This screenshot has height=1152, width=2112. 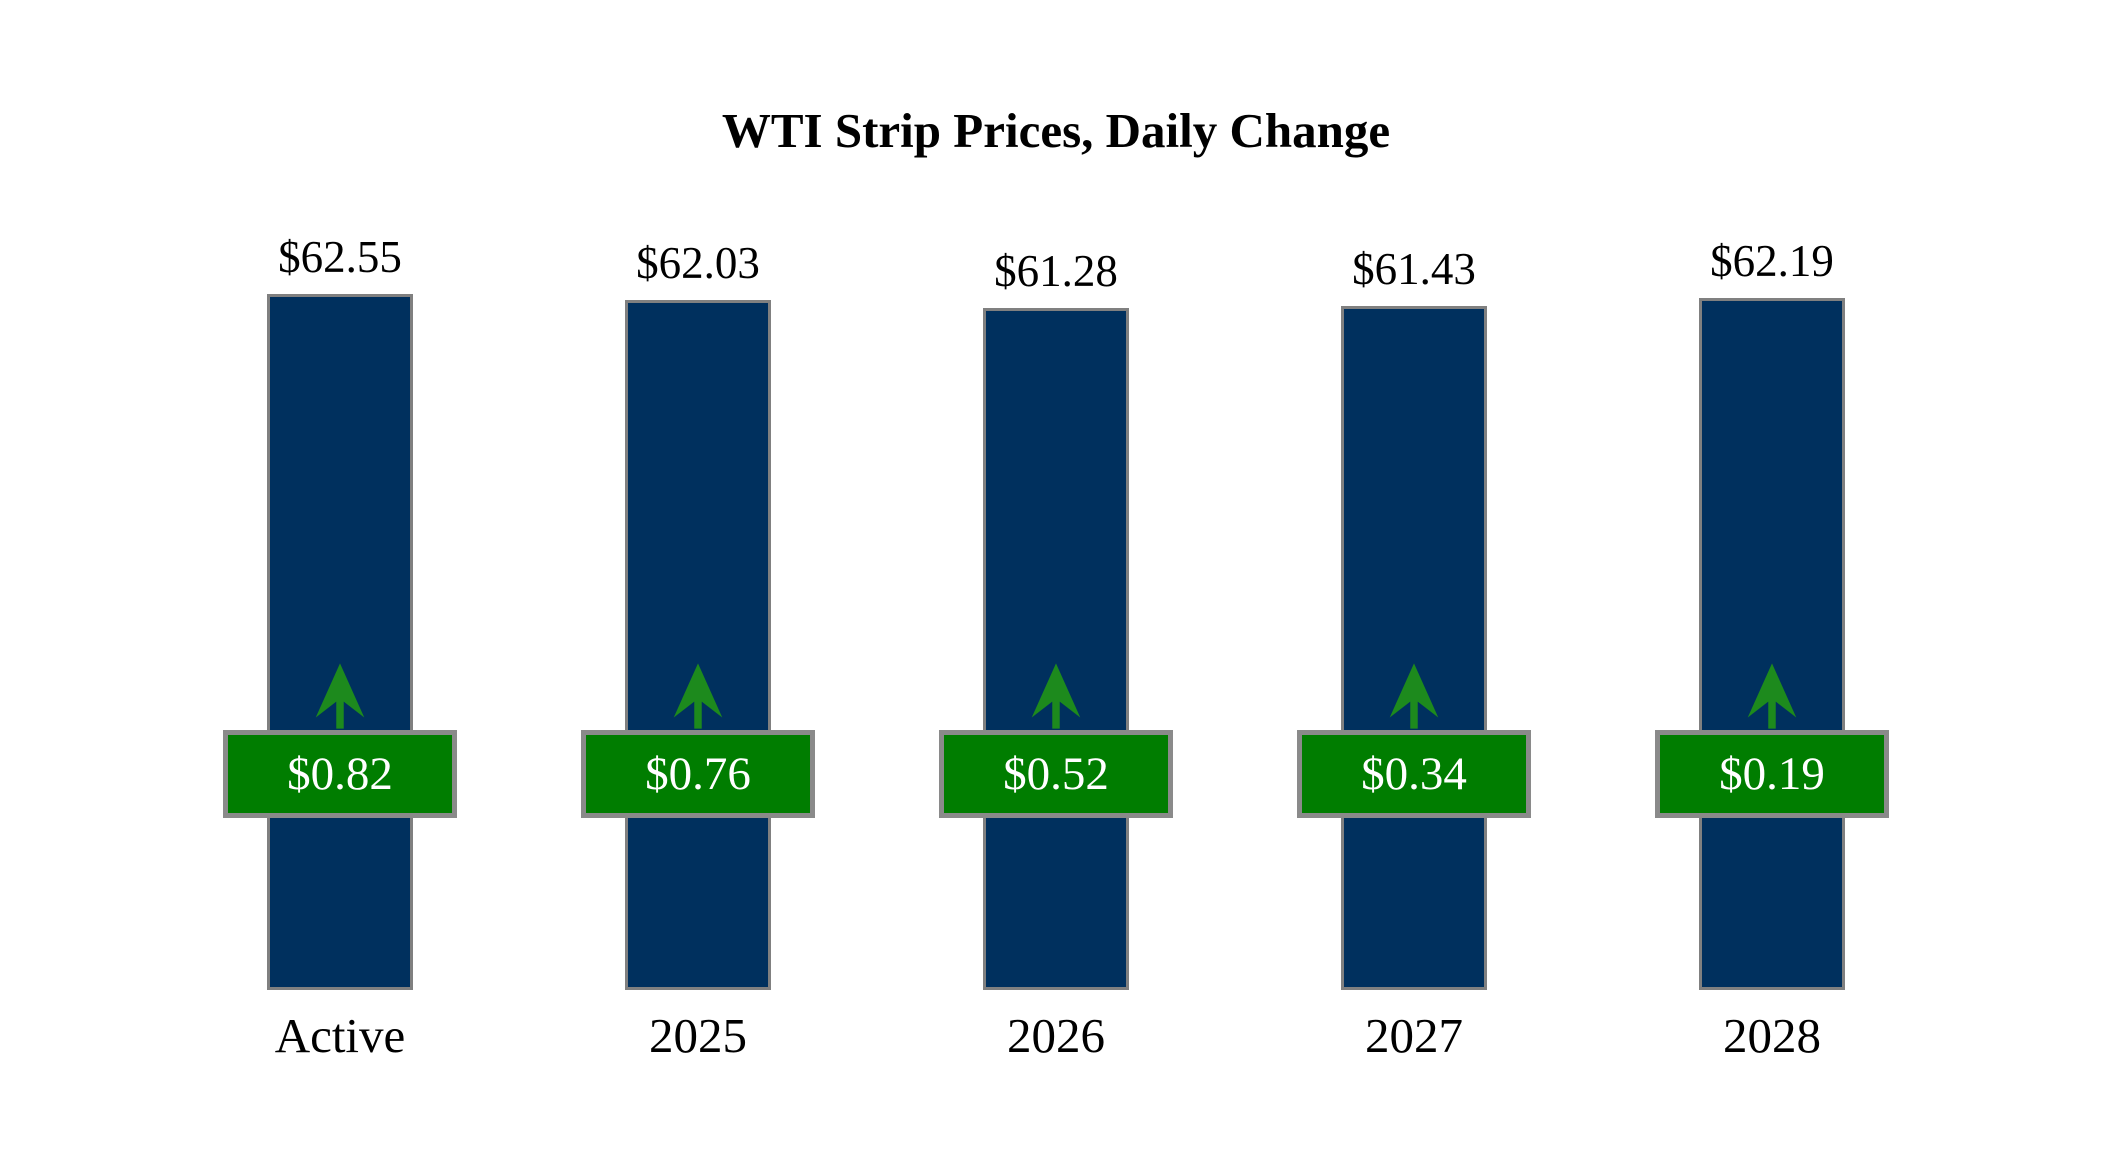 What do you see at coordinates (1414, 1035) in the screenshot?
I see `category-label: 2027` at bounding box center [1414, 1035].